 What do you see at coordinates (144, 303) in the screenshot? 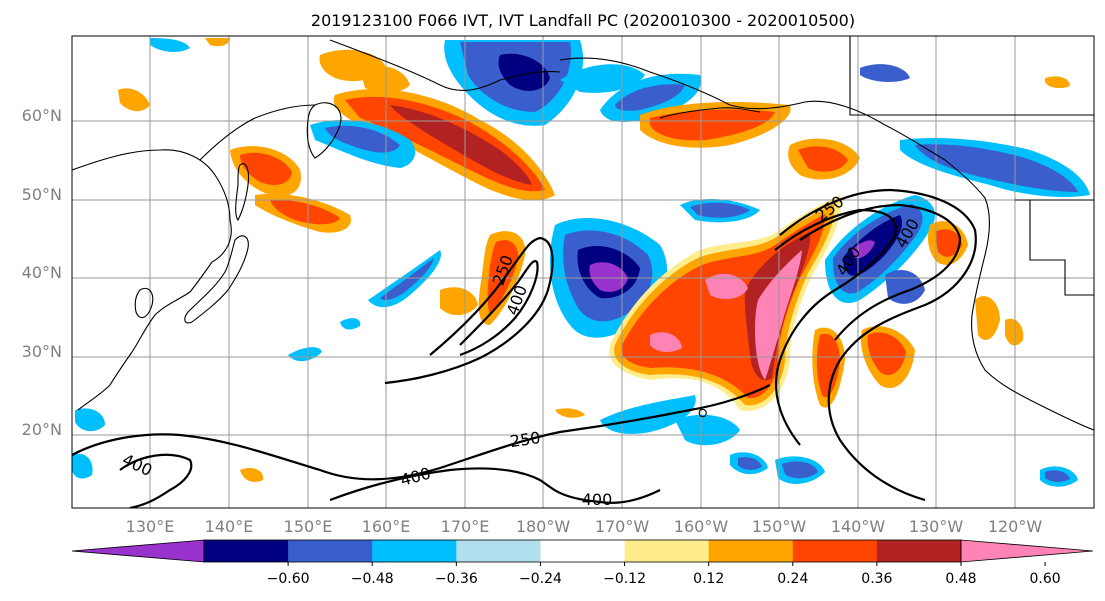
I see `coast-korea` at bounding box center [144, 303].